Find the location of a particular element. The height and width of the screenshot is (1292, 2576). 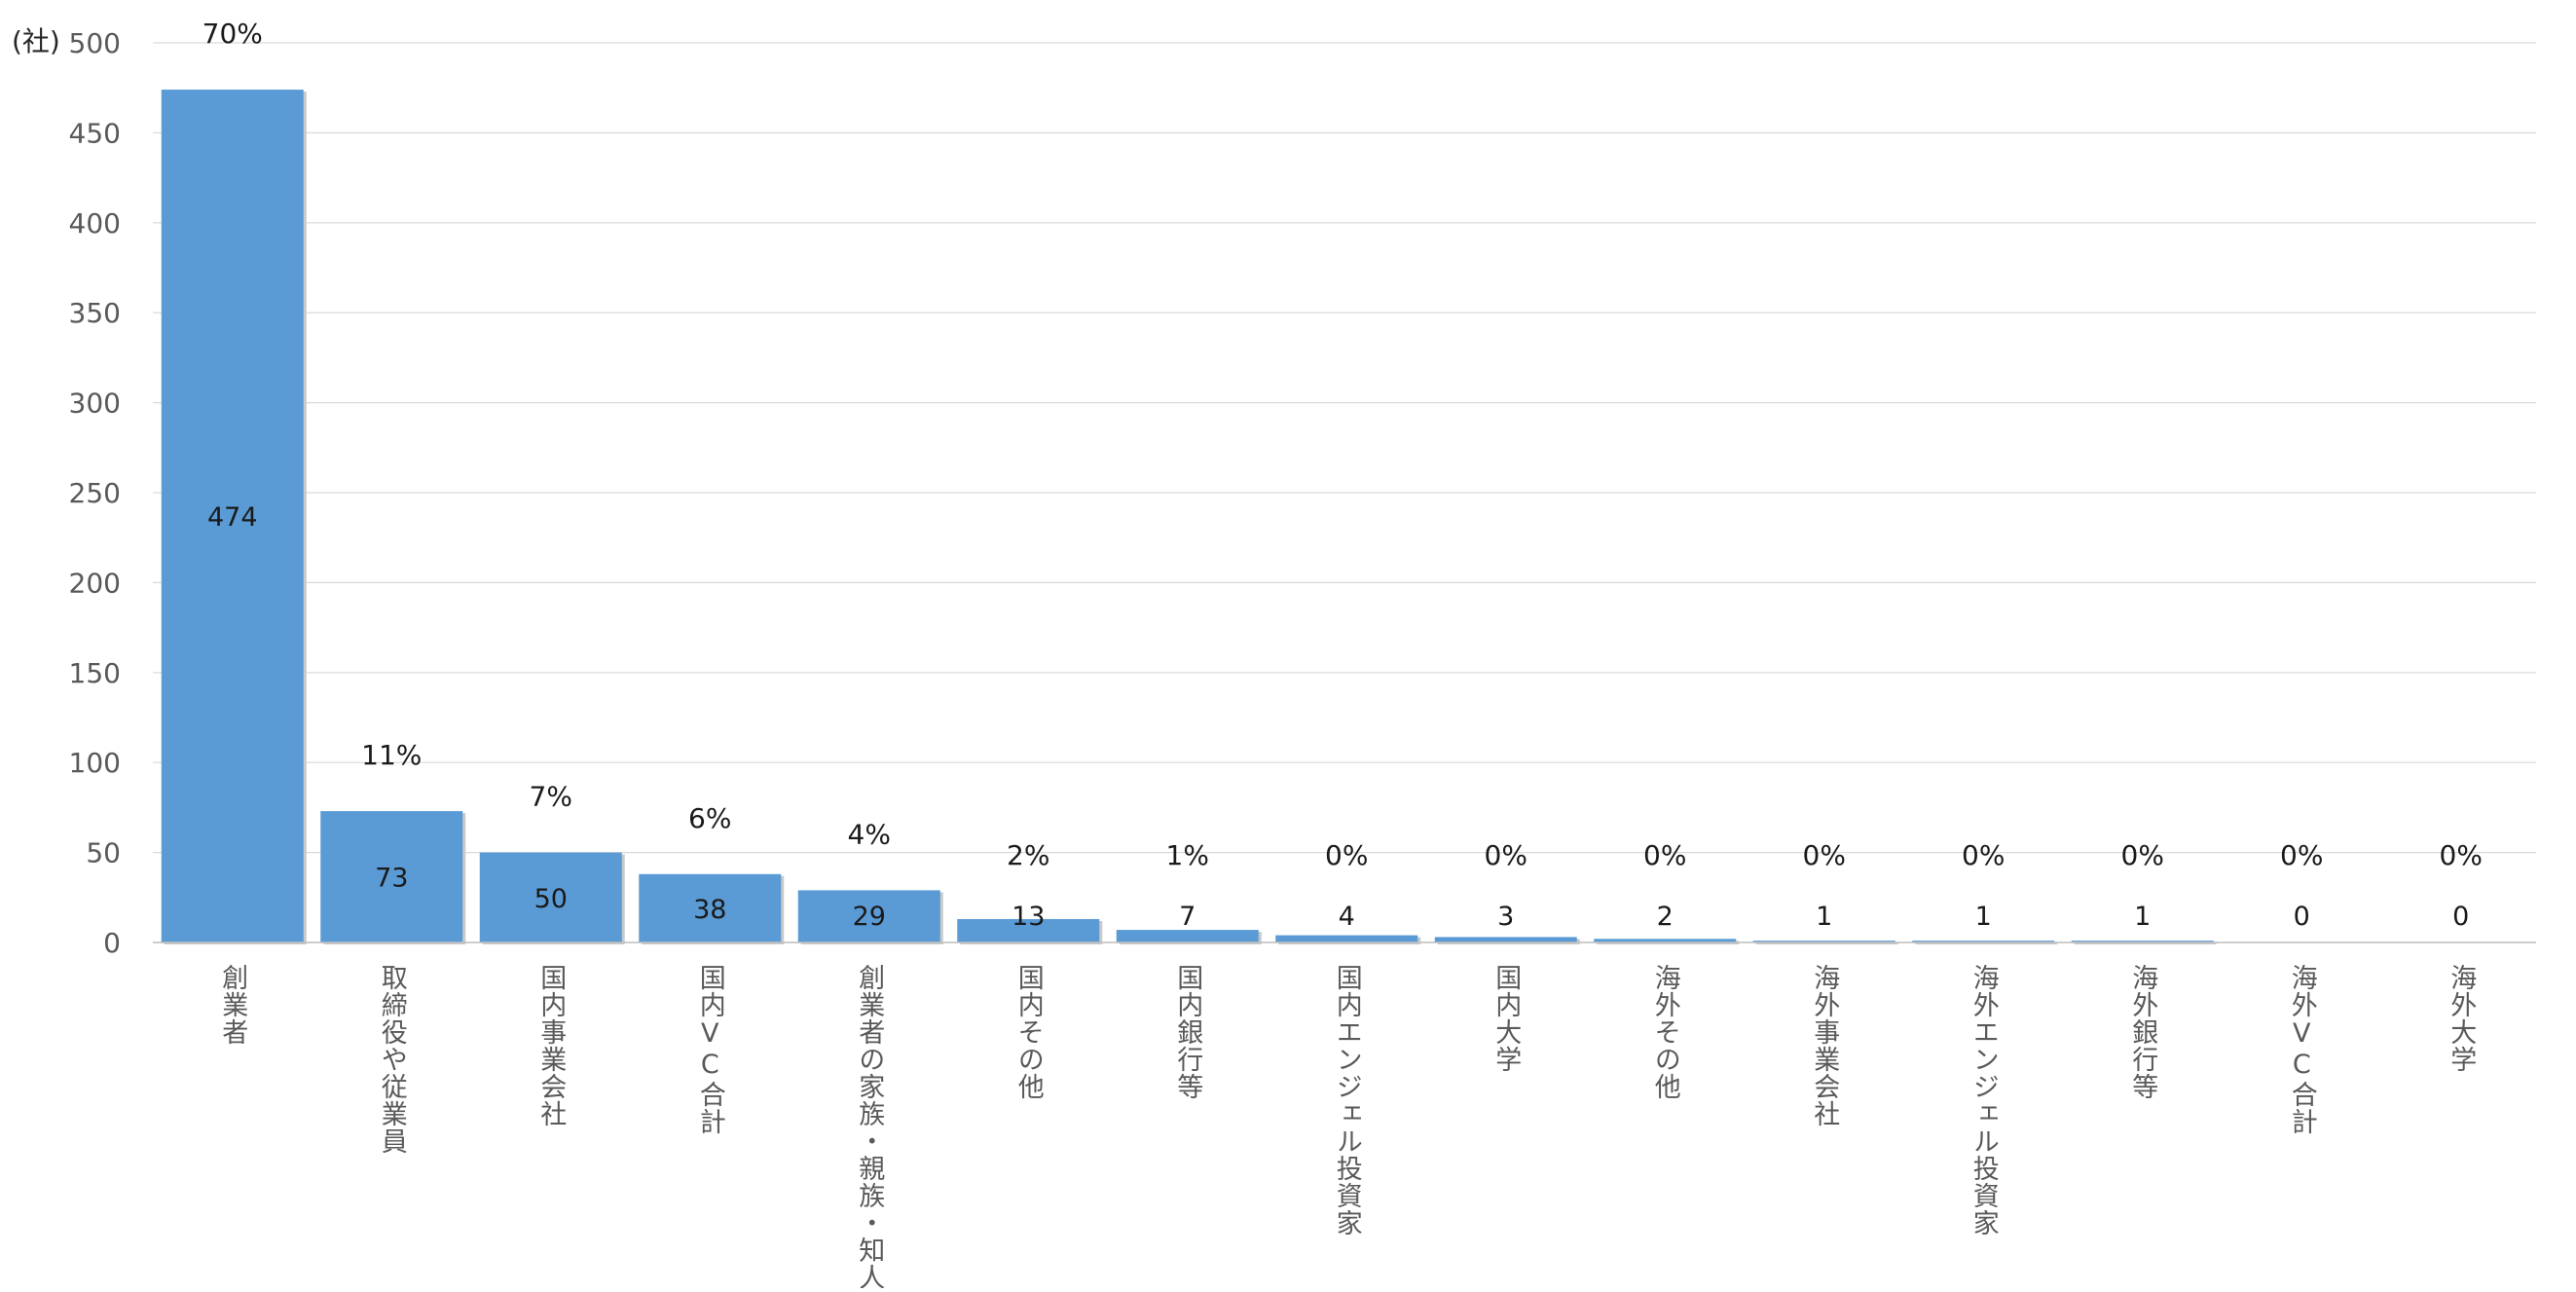

bar-value-label: 73 is located at coordinates (391, 879).